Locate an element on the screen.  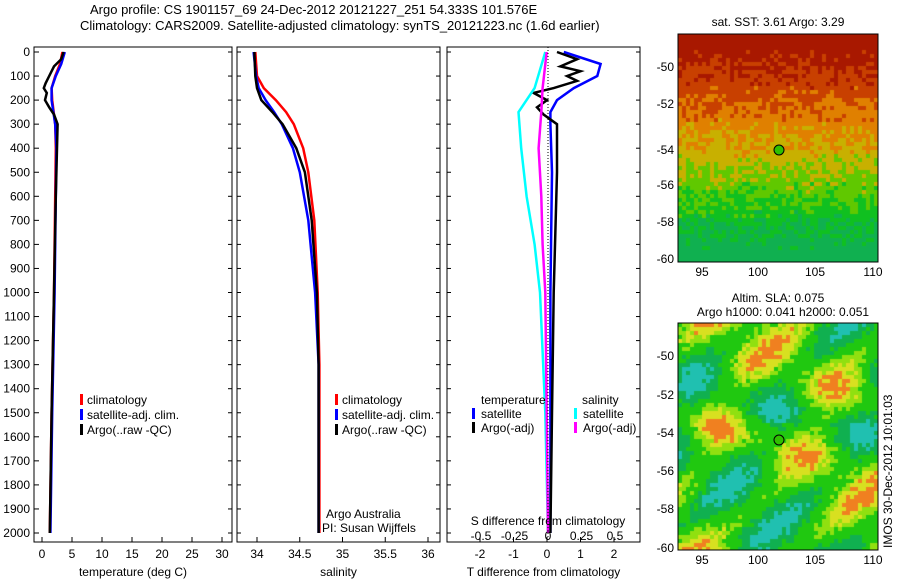
y-tick-label: 600 is located at coordinates (20, 196).